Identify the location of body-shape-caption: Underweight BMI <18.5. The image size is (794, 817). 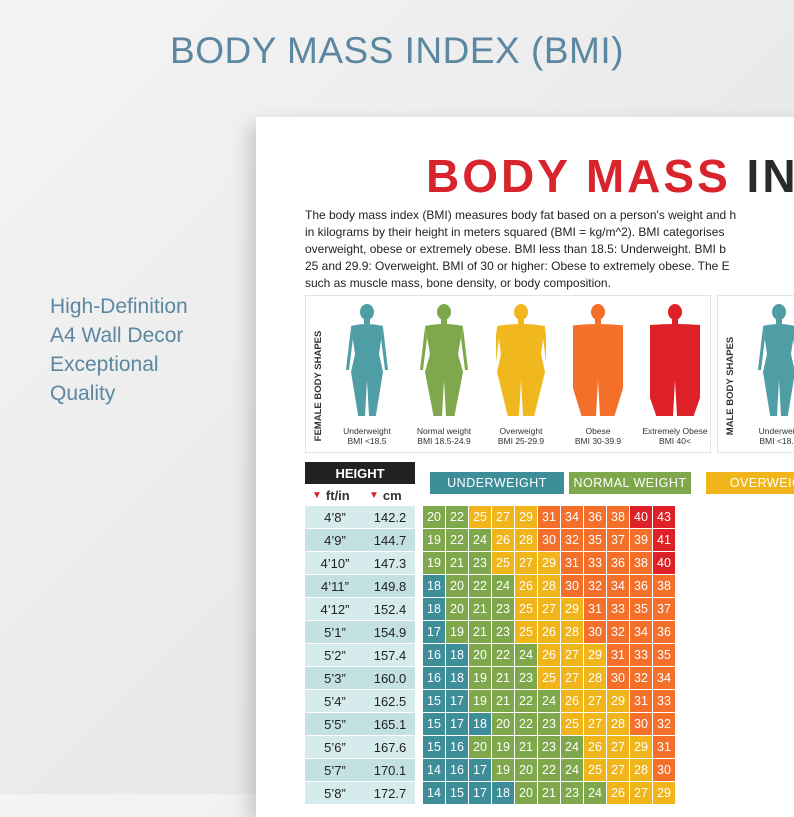
(367, 436).